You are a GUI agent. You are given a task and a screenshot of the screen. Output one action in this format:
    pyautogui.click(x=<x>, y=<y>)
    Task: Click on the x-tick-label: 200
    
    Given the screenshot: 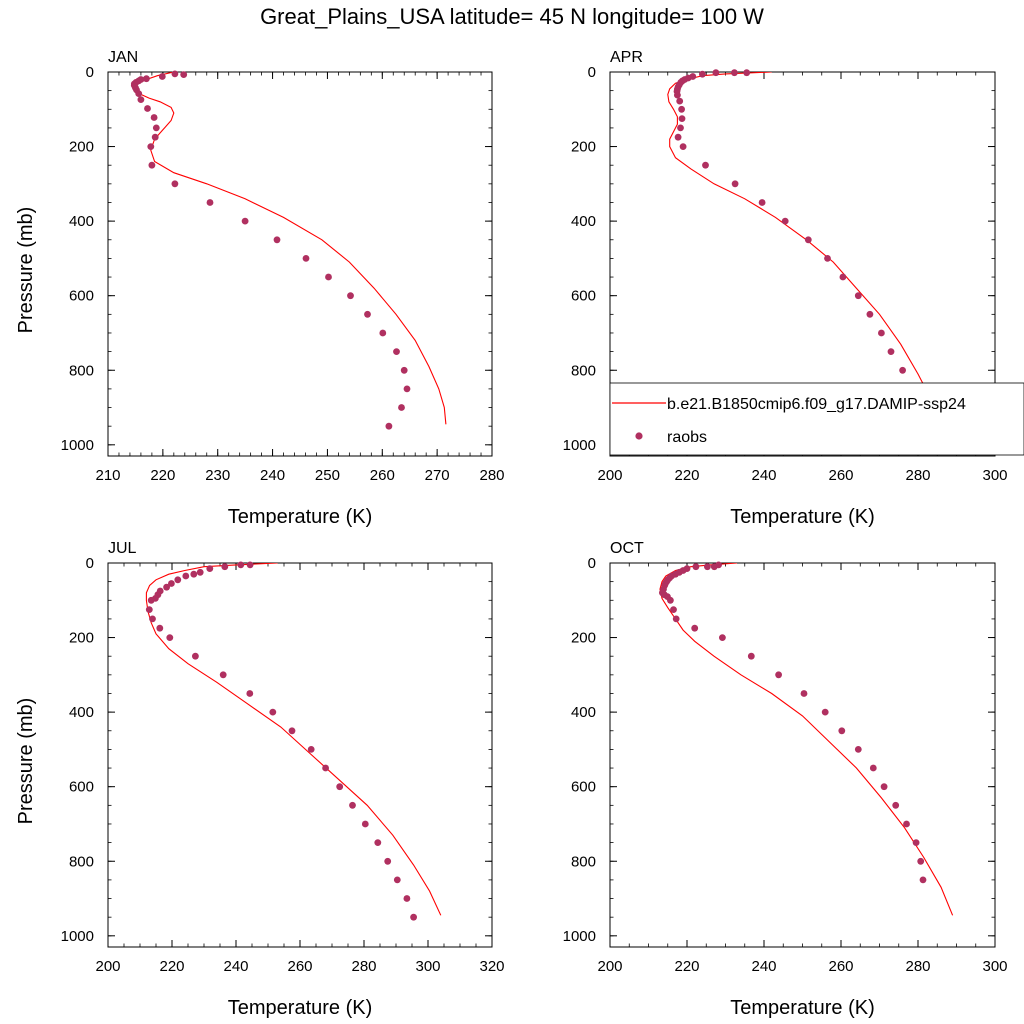 What is the action you would take?
    pyautogui.click(x=107, y=966)
    